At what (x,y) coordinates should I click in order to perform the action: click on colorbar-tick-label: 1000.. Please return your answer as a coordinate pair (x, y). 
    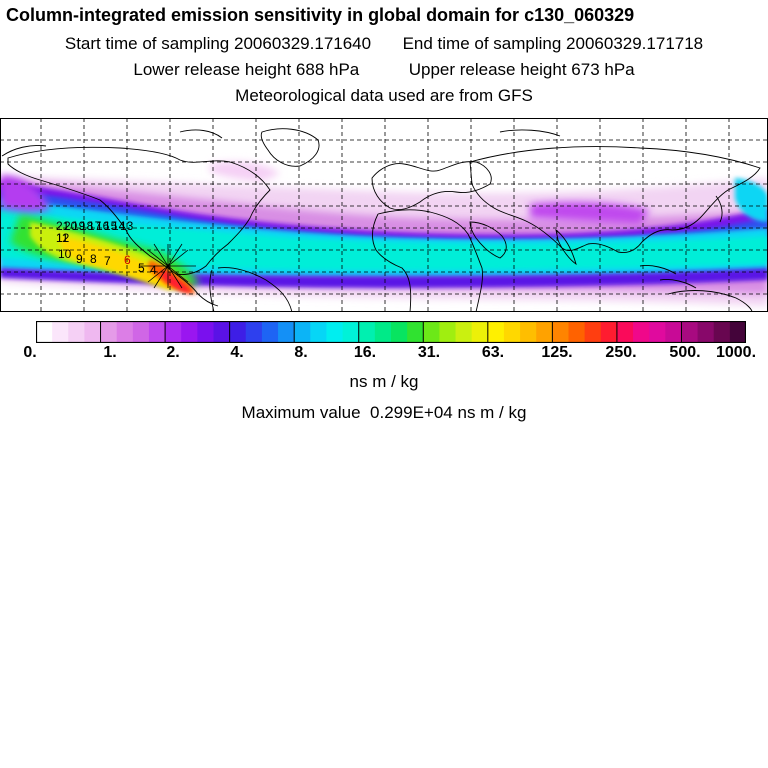
    Looking at the image, I should click on (736, 352).